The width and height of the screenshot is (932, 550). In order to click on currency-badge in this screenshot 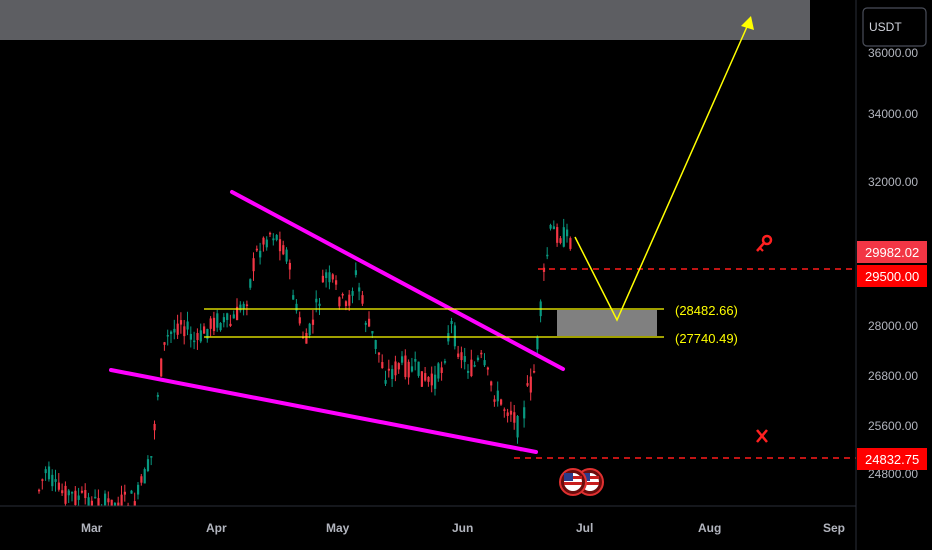, I will do `click(894, 27)`.